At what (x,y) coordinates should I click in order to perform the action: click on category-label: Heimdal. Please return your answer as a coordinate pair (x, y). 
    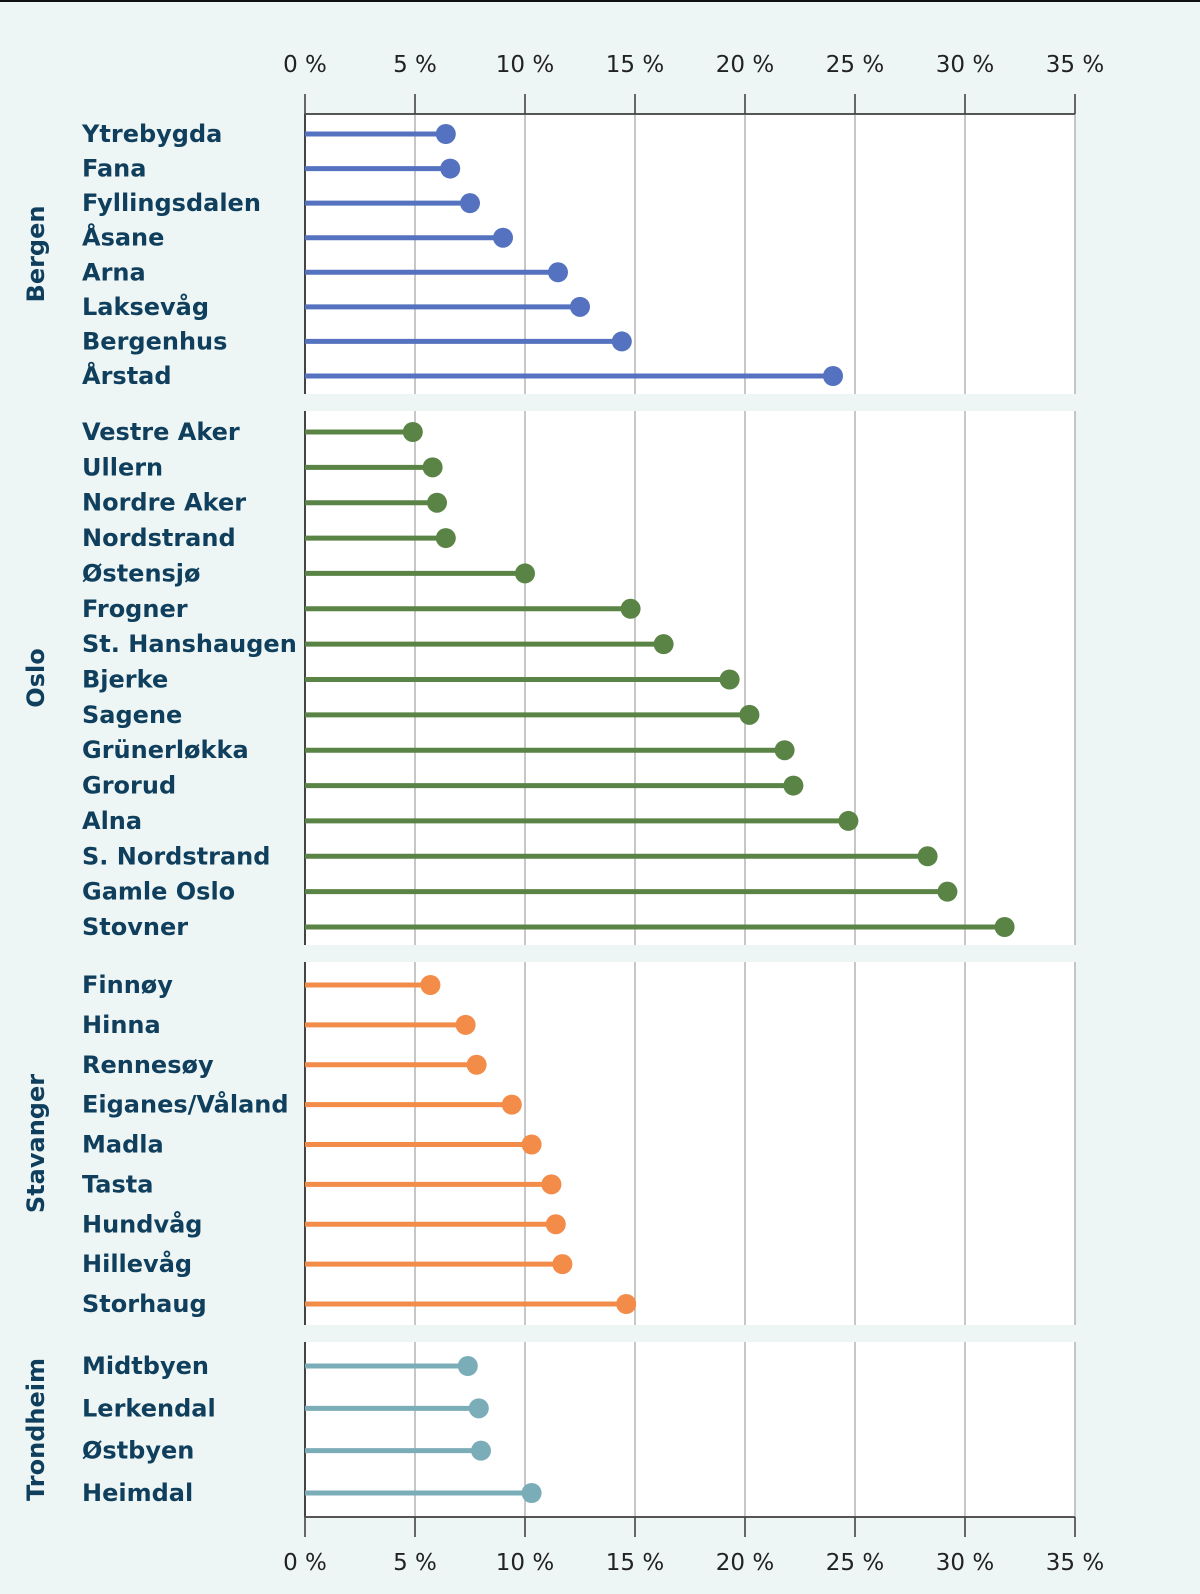
    Looking at the image, I should click on (137, 1493).